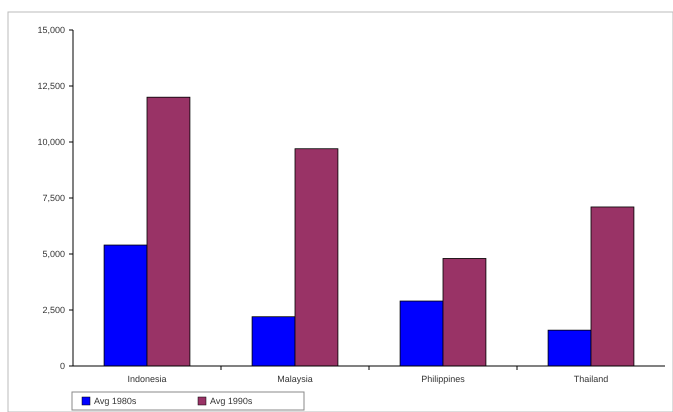  I want to click on x-tick-label: Malaysia, so click(295, 379).